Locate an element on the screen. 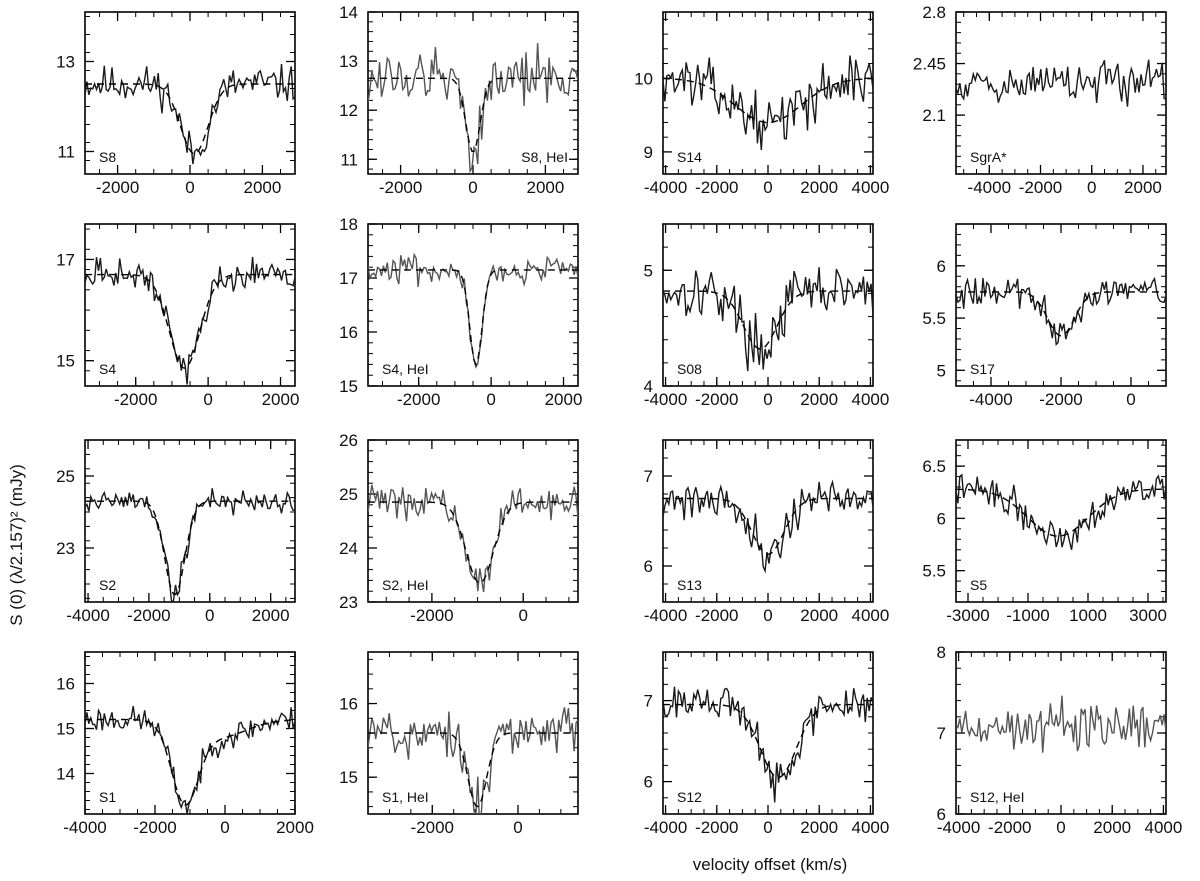 Image resolution: width=1200 pixels, height=881 pixels. spectrum-panel: -4000 -2000 0 2000 4000 6 7 8 S12, HeI is located at coordinates (1060, 740).